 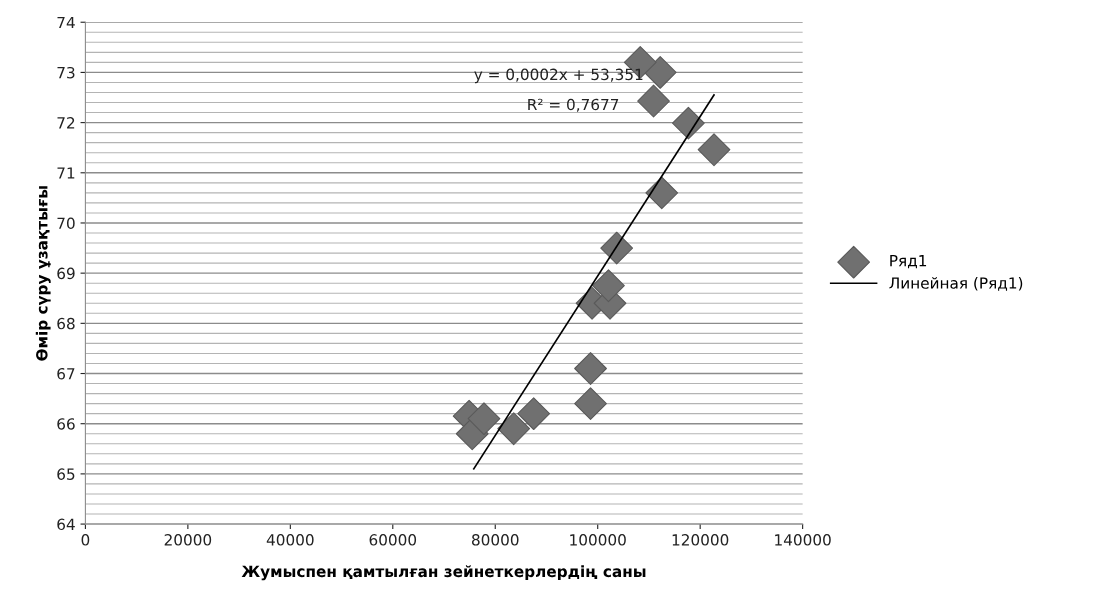 What do you see at coordinates (43, 273) in the screenshot?
I see `y-axis-title: Өмір сүру ұзақтығы` at bounding box center [43, 273].